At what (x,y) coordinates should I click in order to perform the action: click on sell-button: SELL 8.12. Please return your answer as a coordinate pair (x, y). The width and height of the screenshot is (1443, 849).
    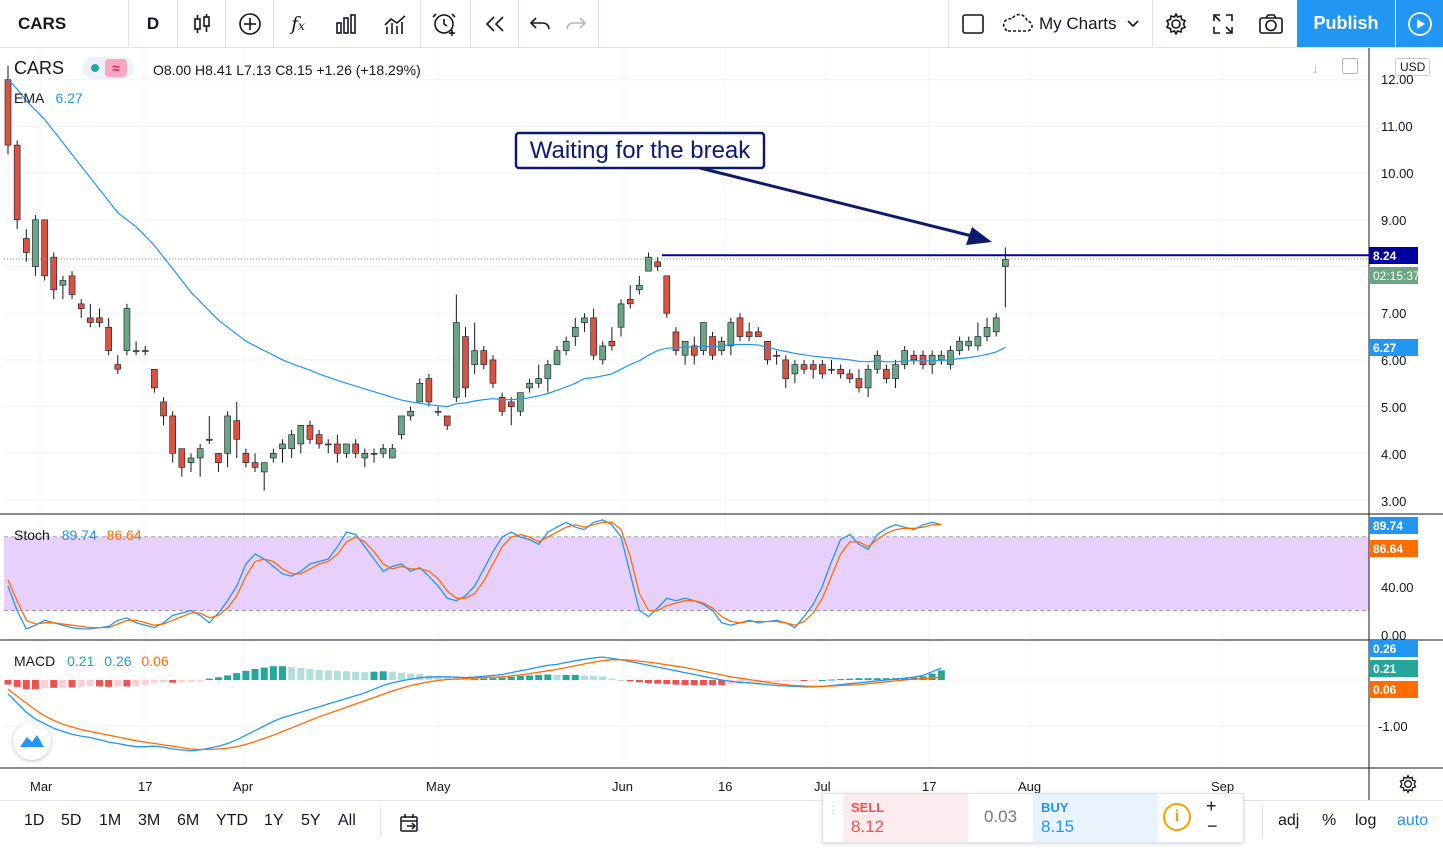
    Looking at the image, I should click on (905, 818).